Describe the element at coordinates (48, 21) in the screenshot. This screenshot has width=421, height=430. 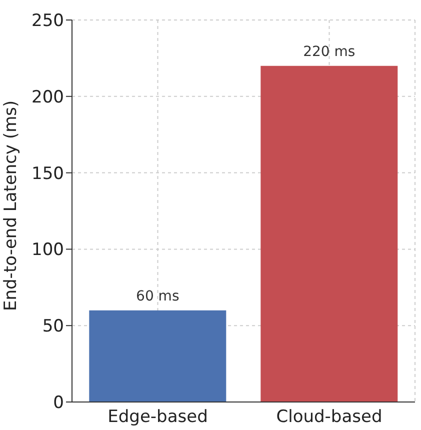
I see `y-tick-label: 250` at that location.